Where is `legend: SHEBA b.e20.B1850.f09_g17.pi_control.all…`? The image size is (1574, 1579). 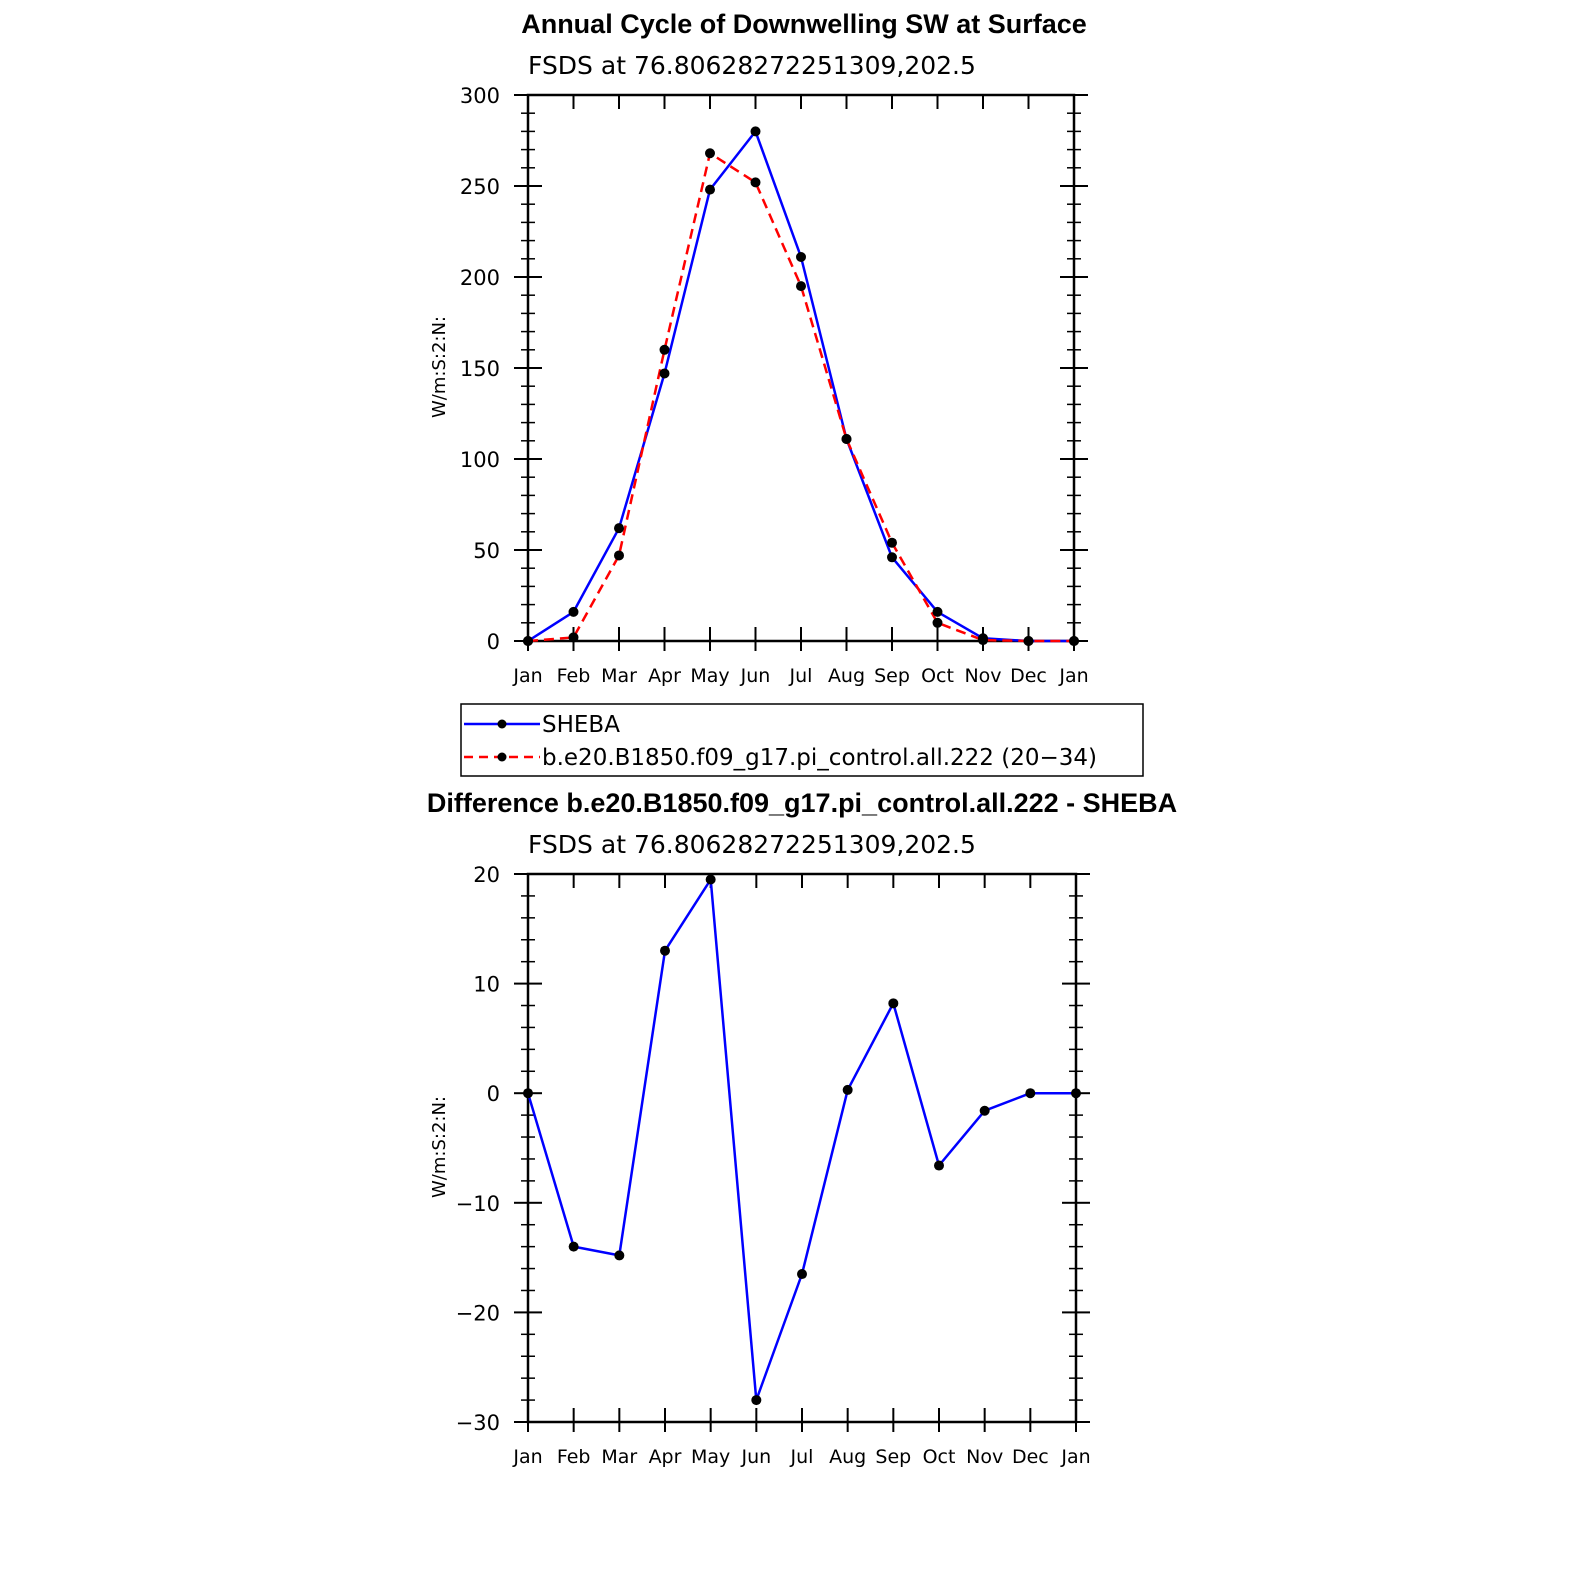 legend: SHEBA b.e20.B1850.f09_g17.pi_control.all… is located at coordinates (802, 740).